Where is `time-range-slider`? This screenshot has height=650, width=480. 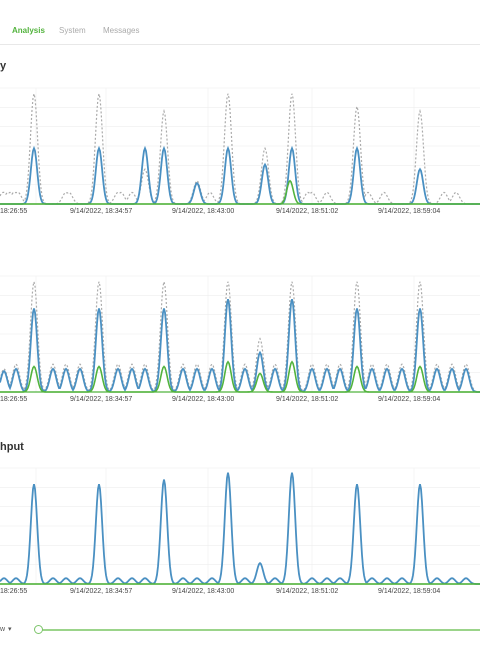 time-range-slider is located at coordinates (259, 630).